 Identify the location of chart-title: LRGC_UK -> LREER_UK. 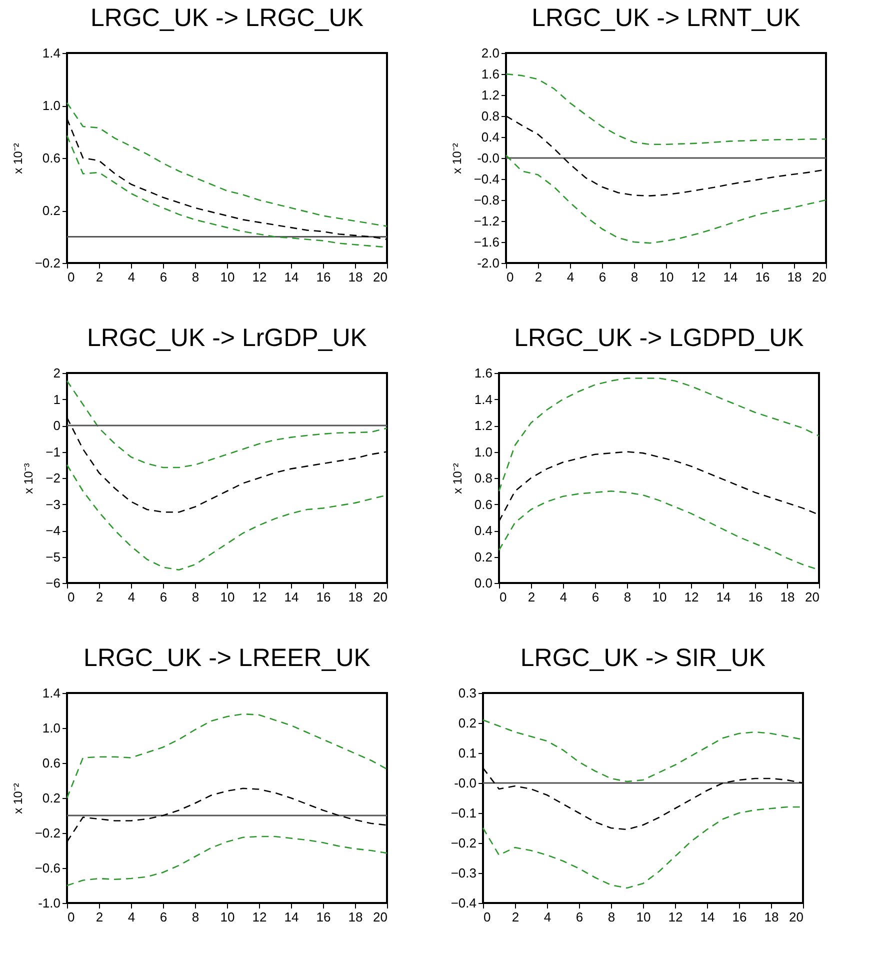
(227, 658).